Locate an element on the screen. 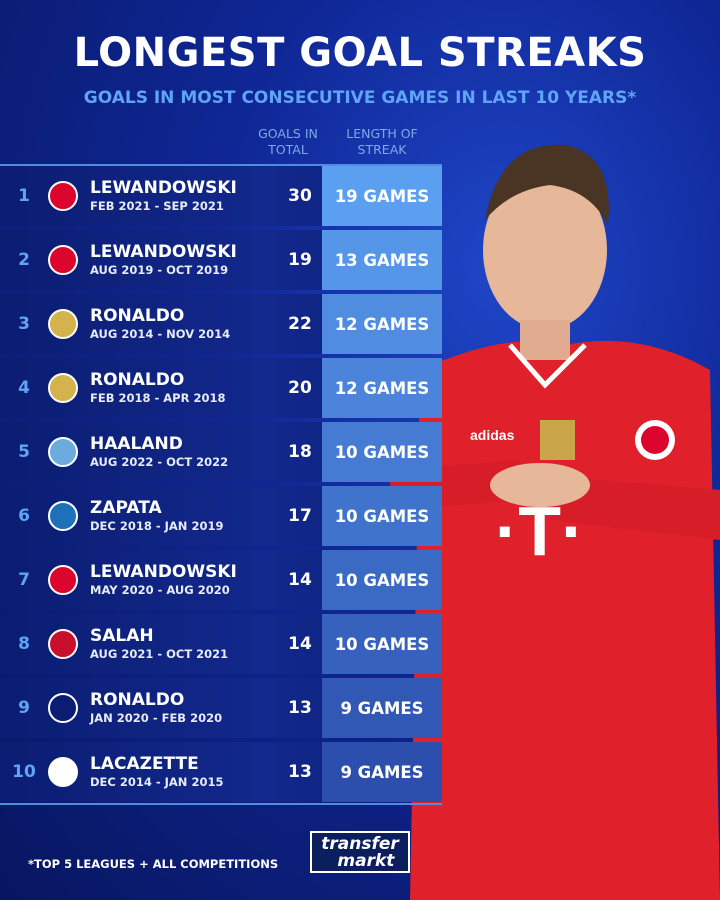 The image size is (720, 900). player-name: SALAH is located at coordinates (122, 636).